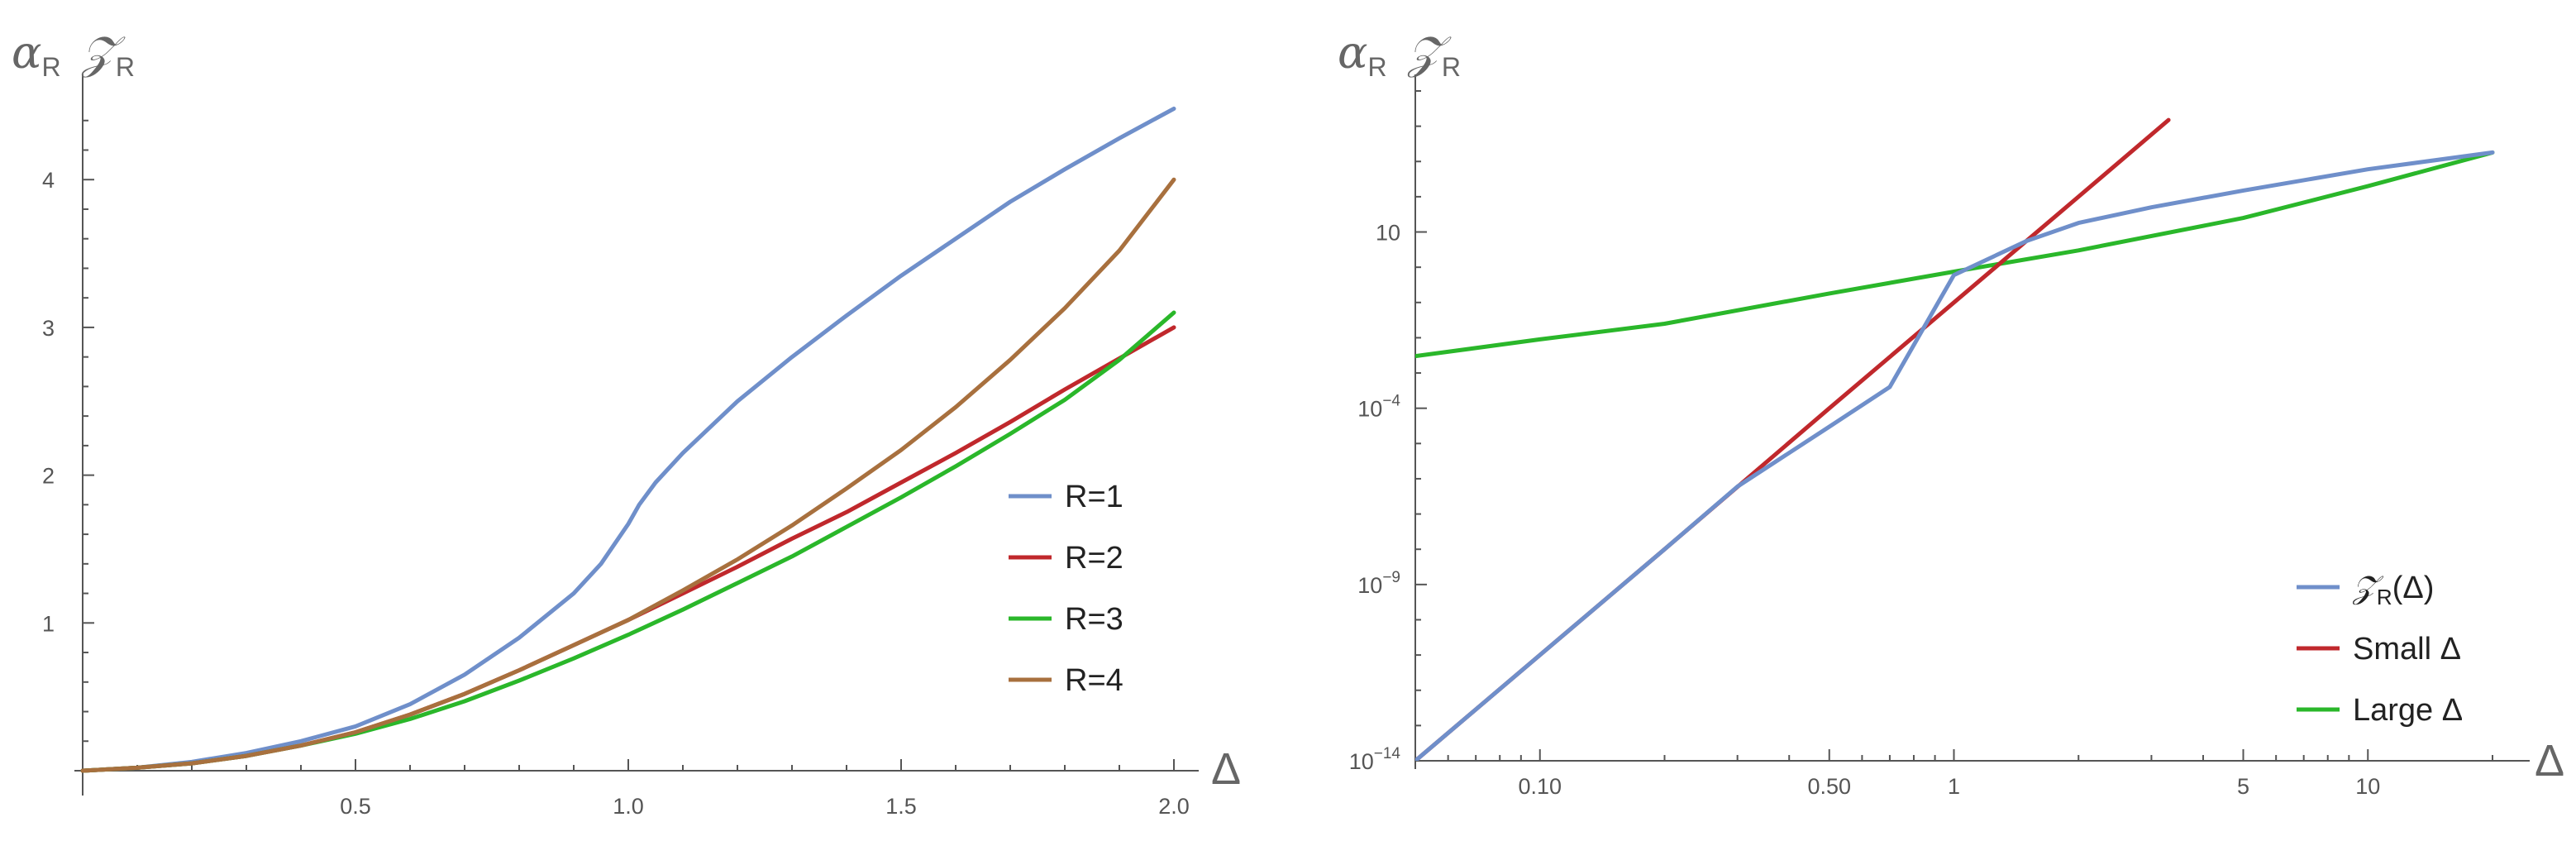 The image size is (2576, 841). I want to click on legend-label-left: R=2, so click(1094, 558).